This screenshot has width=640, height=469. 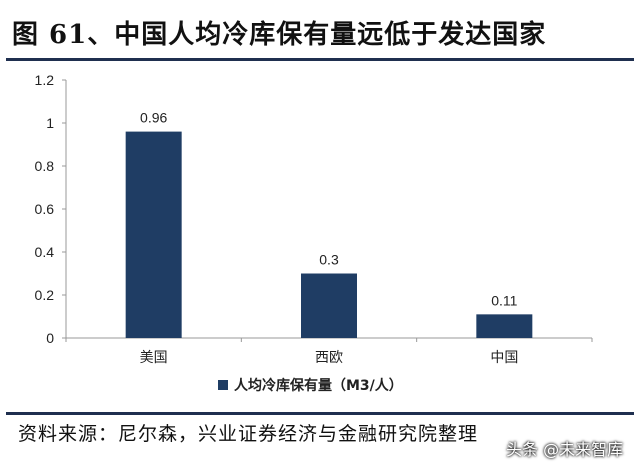 What do you see at coordinates (45, 209) in the screenshot?
I see `y-tick-label: 0.6` at bounding box center [45, 209].